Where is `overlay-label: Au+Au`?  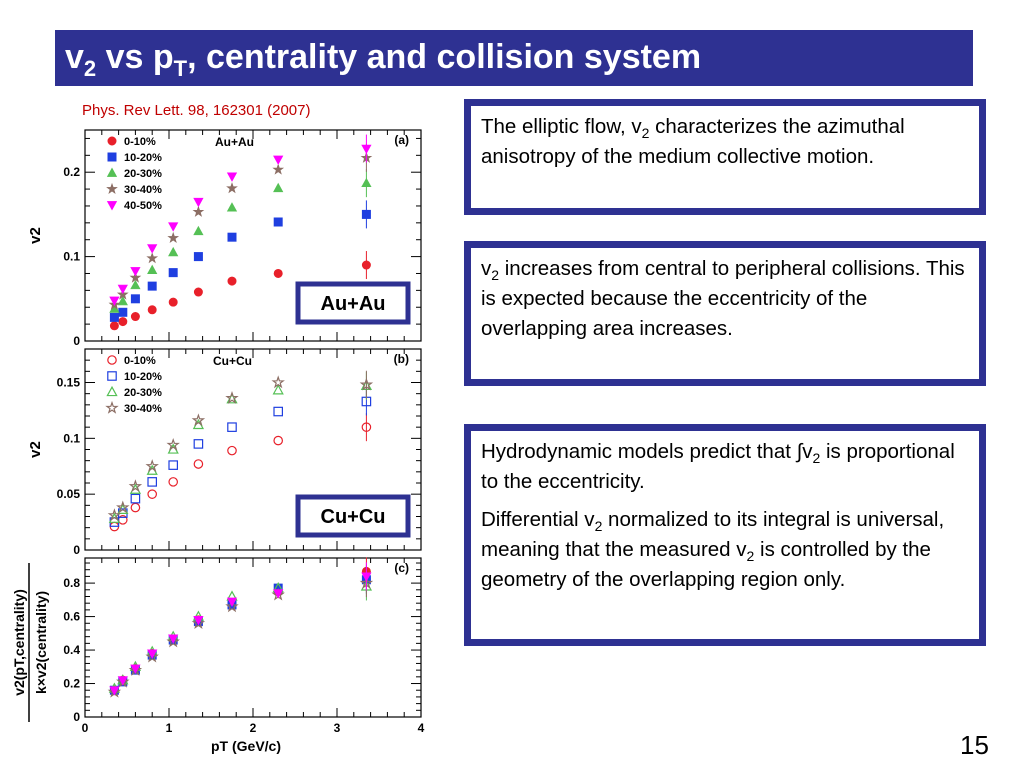 overlay-label: Au+Au is located at coordinates (353, 304).